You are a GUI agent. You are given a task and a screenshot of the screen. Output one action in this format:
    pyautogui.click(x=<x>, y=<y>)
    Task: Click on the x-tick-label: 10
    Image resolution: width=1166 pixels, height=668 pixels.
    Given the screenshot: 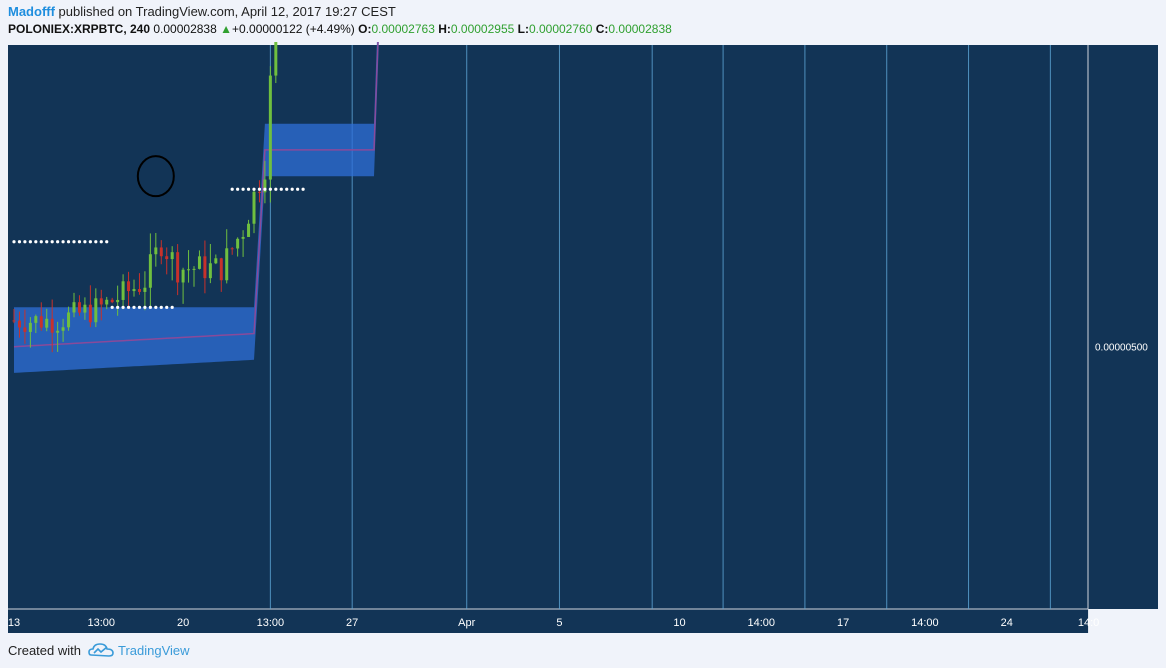 What is the action you would take?
    pyautogui.click(x=679, y=623)
    